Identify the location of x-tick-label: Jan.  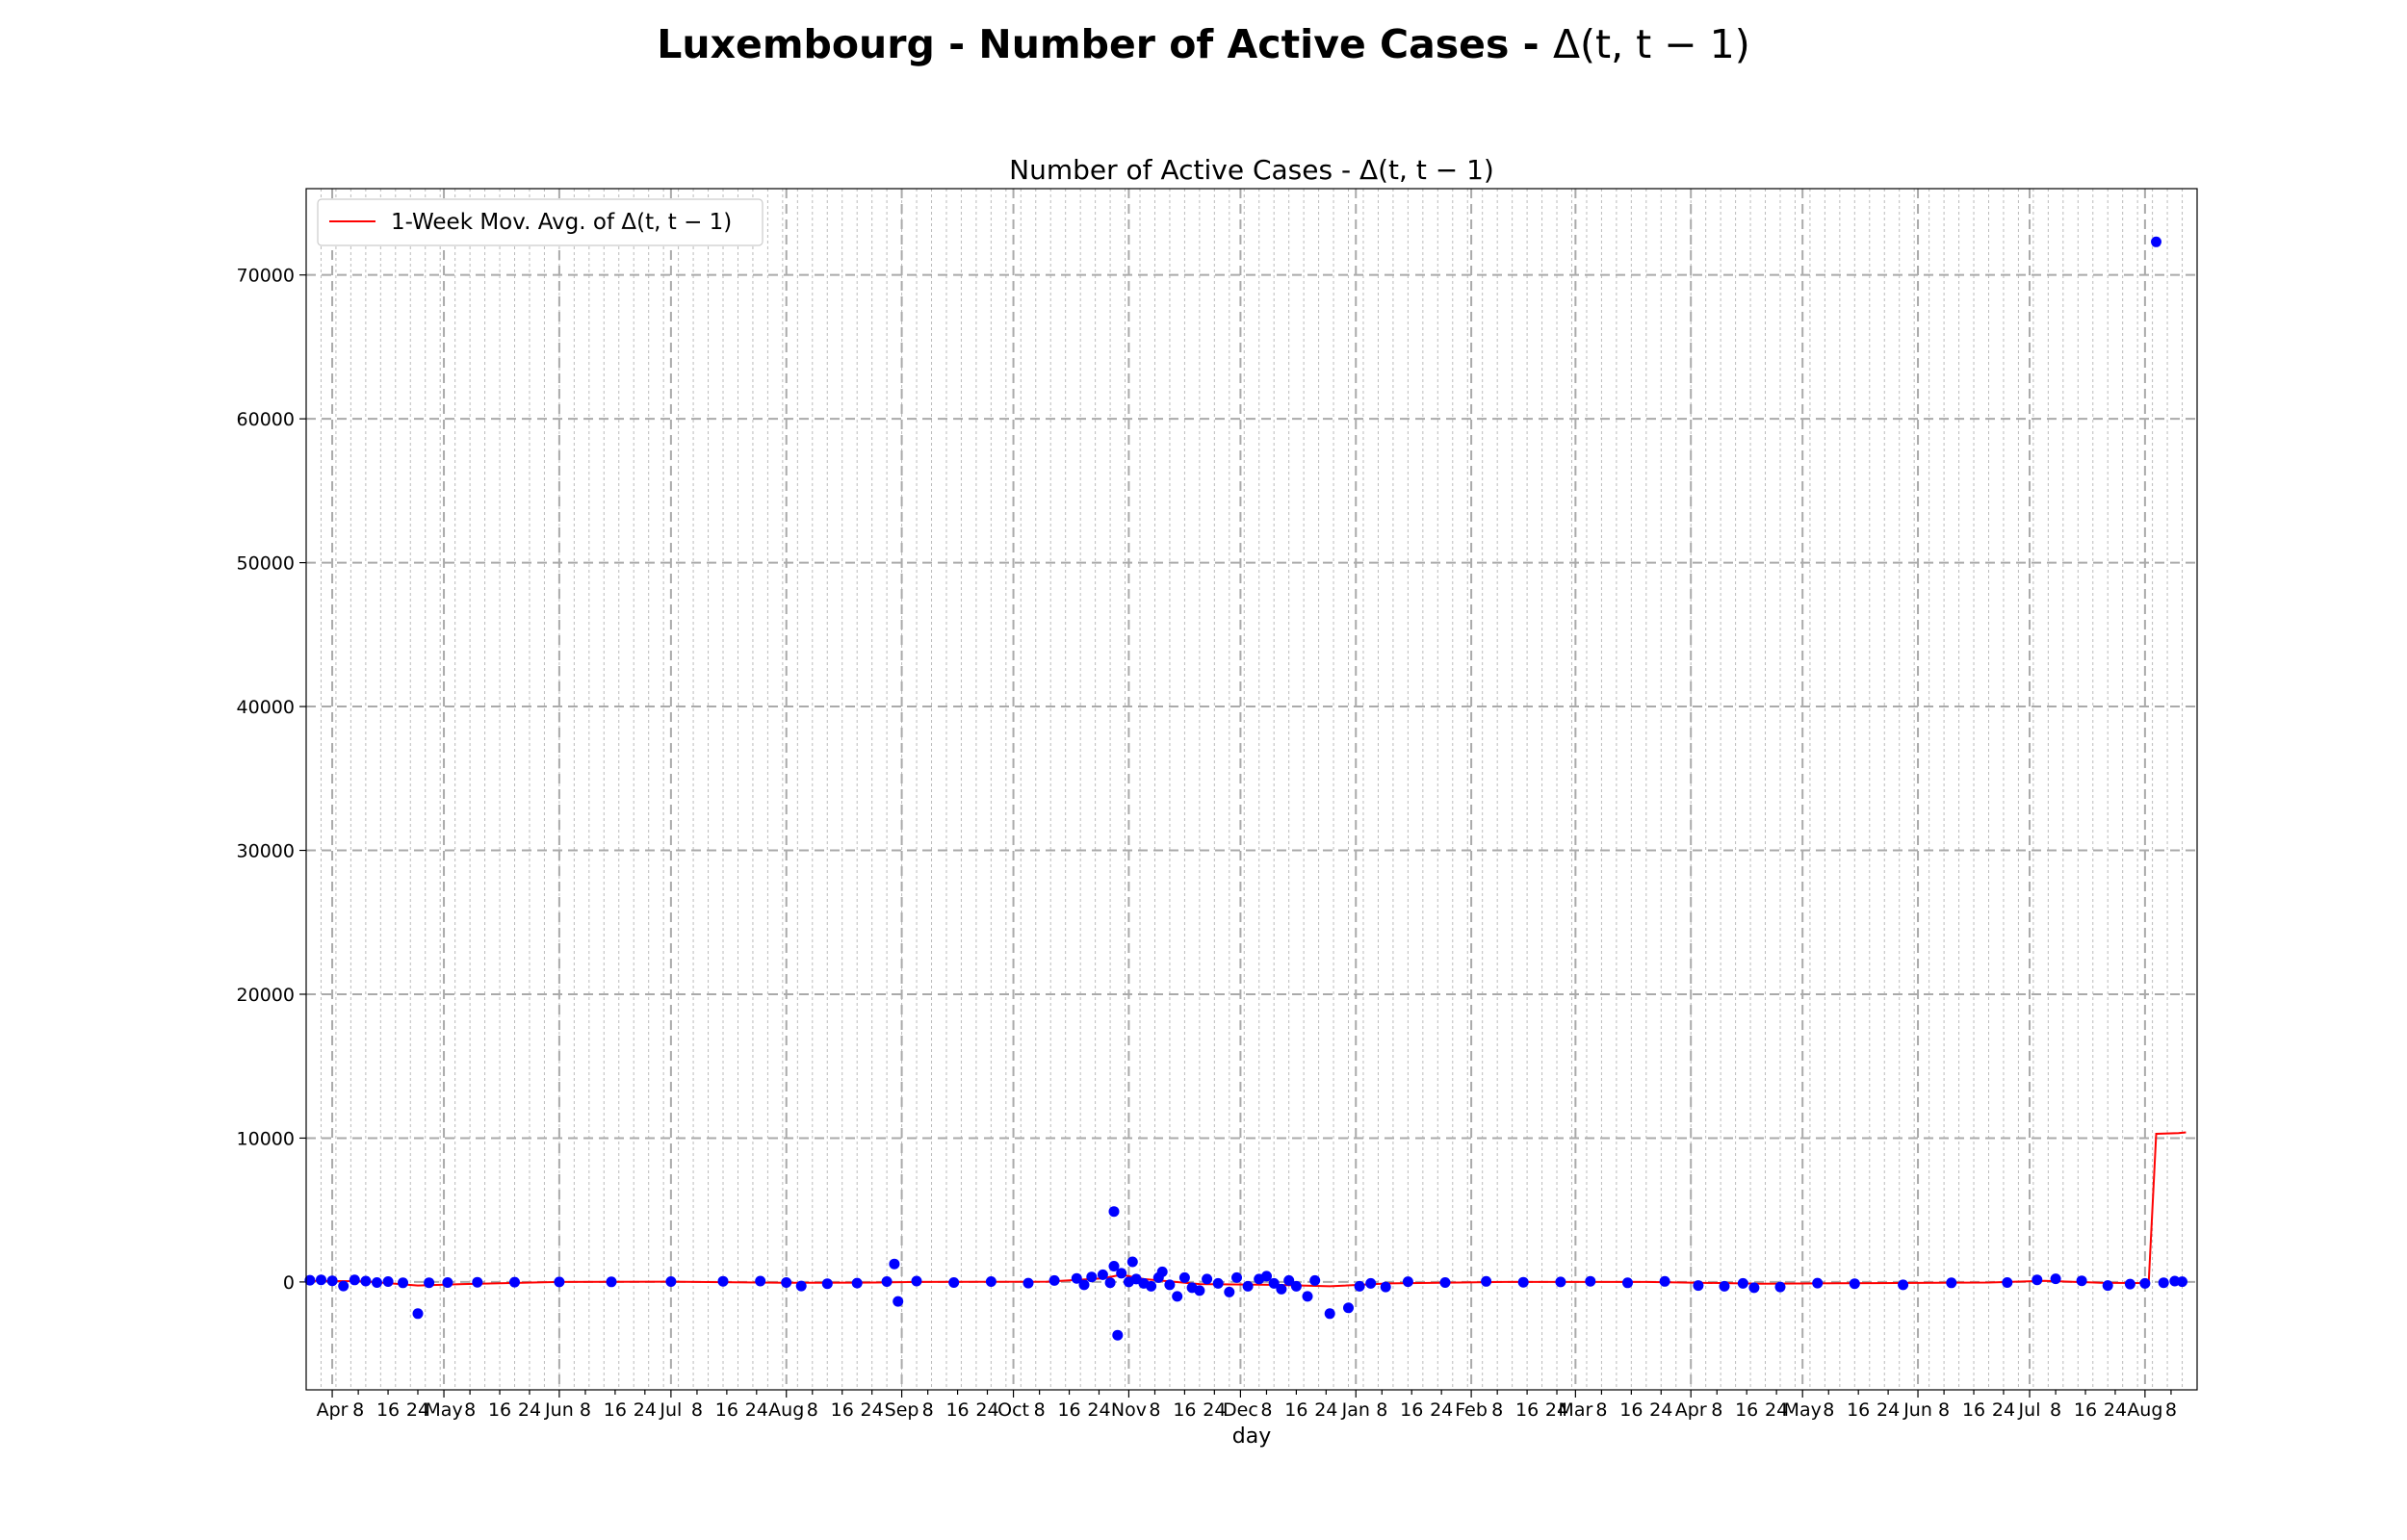
(1356, 1410).